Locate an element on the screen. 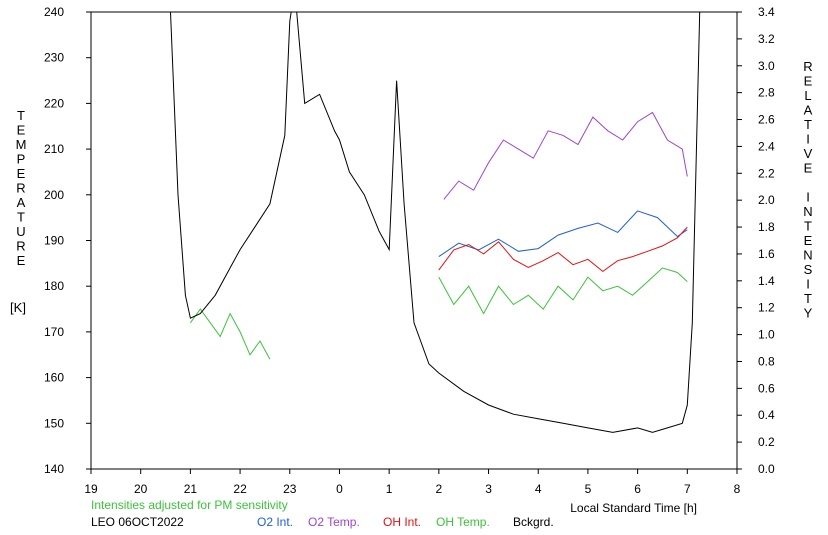 The height and width of the screenshot is (535, 828). right-axis-letter: L is located at coordinates (807, 95).